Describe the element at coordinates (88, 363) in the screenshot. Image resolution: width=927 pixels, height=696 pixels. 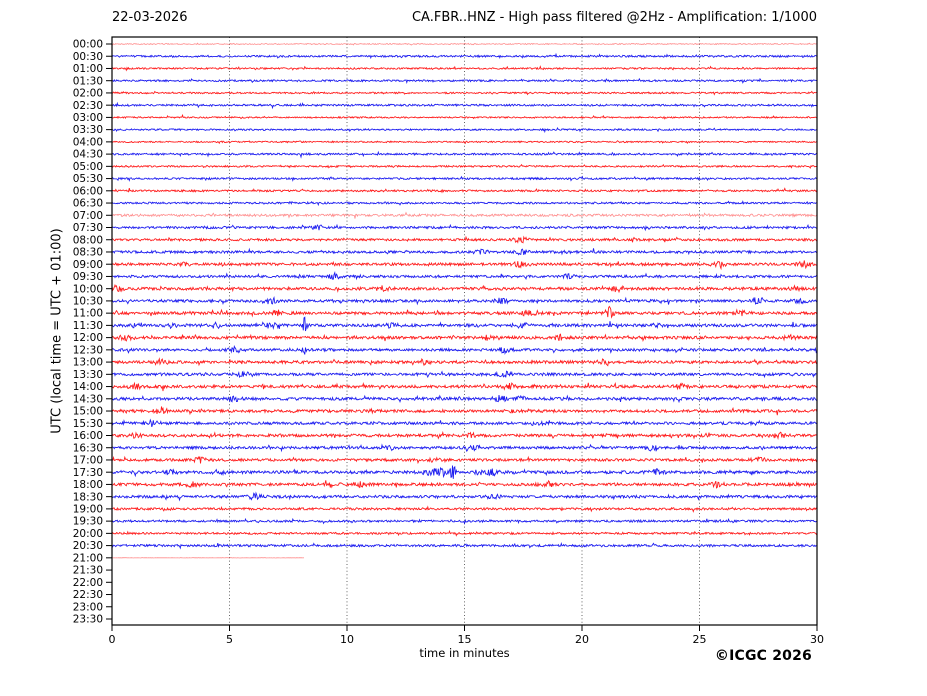
I see `y-tick-label: 13:00` at that location.